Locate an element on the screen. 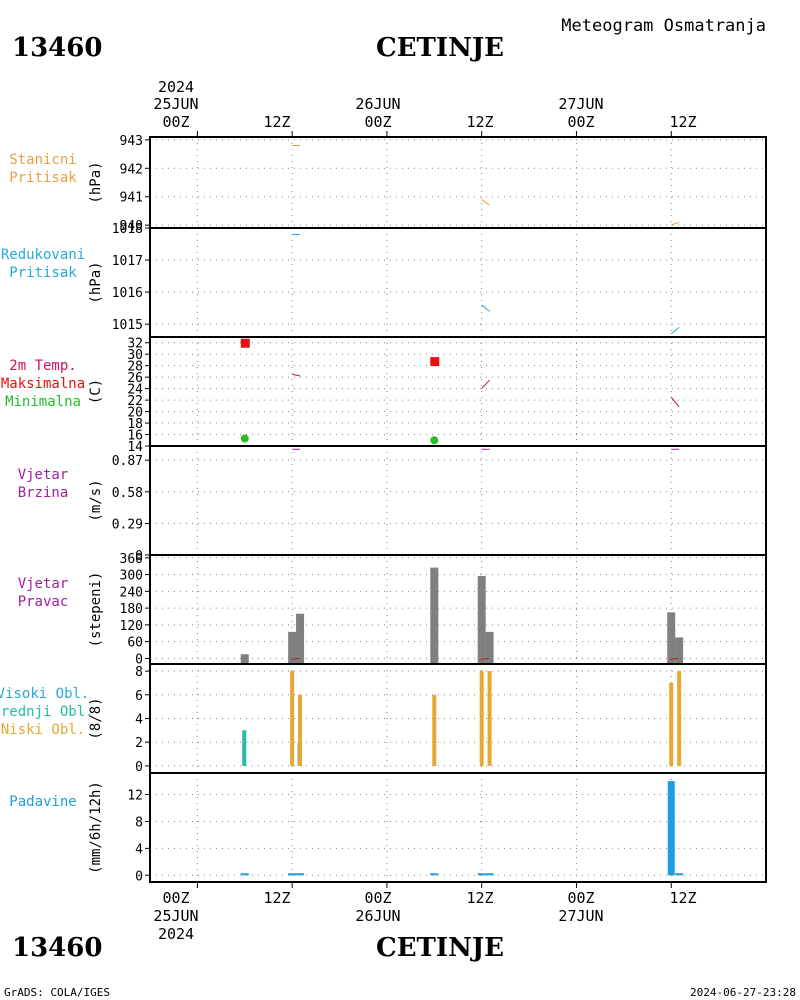 The image size is (800, 1000). y-tick-label: 6 is located at coordinates (139, 696).